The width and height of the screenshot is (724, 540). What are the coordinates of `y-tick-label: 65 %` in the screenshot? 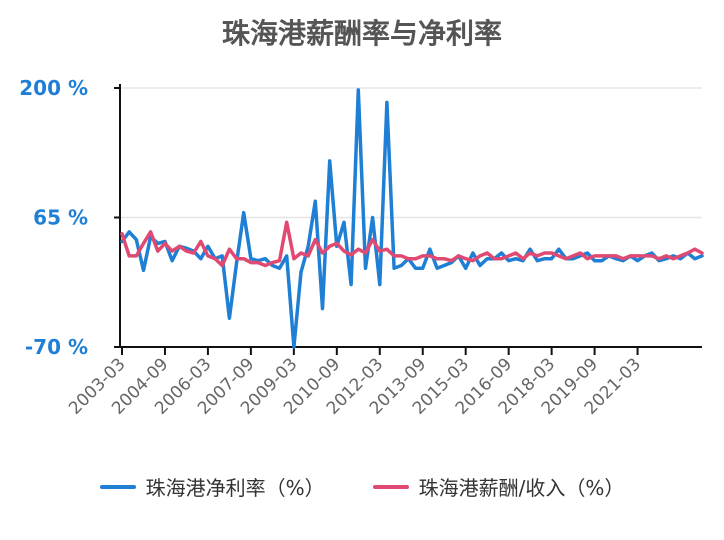 It's located at (60, 218).